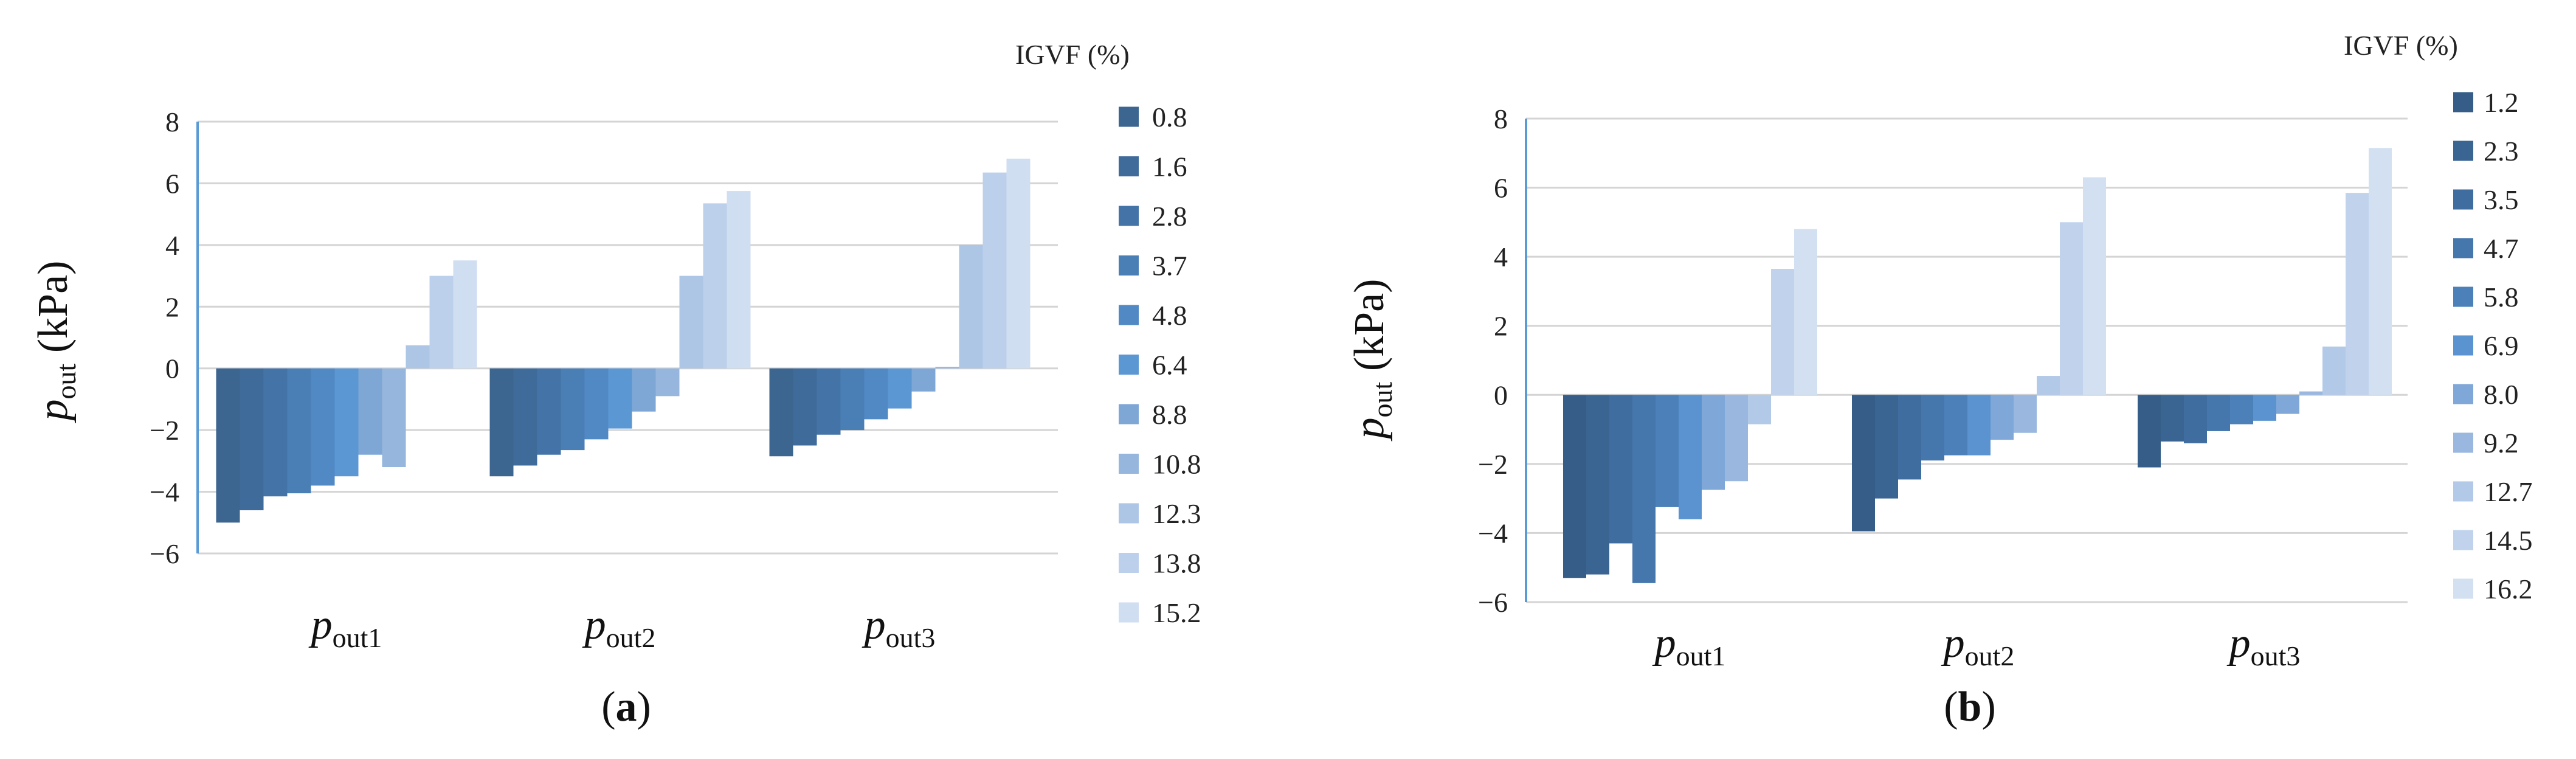 The height and width of the screenshot is (759, 2576). Describe the element at coordinates (1909, 437) in the screenshot. I see `bar-out2-igvf-3.5` at that location.